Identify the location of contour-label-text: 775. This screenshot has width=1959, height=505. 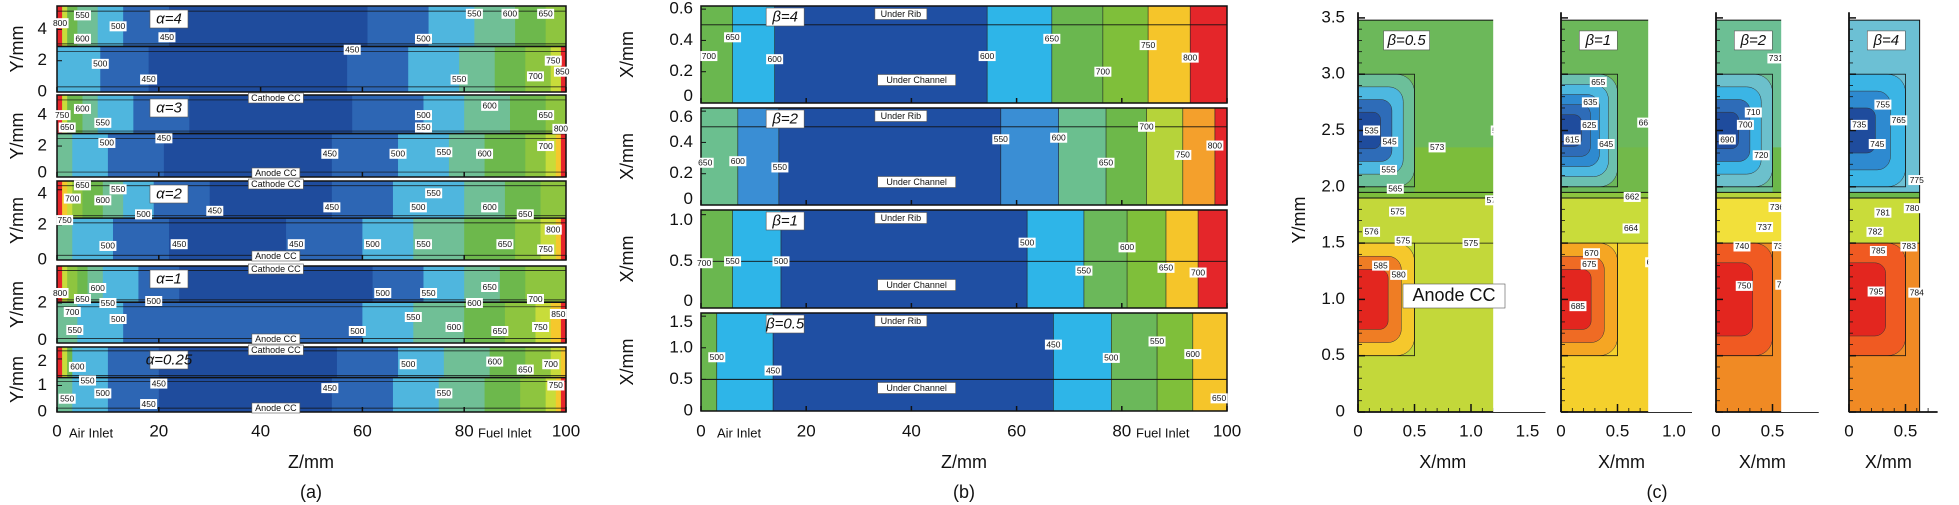
(1917, 180).